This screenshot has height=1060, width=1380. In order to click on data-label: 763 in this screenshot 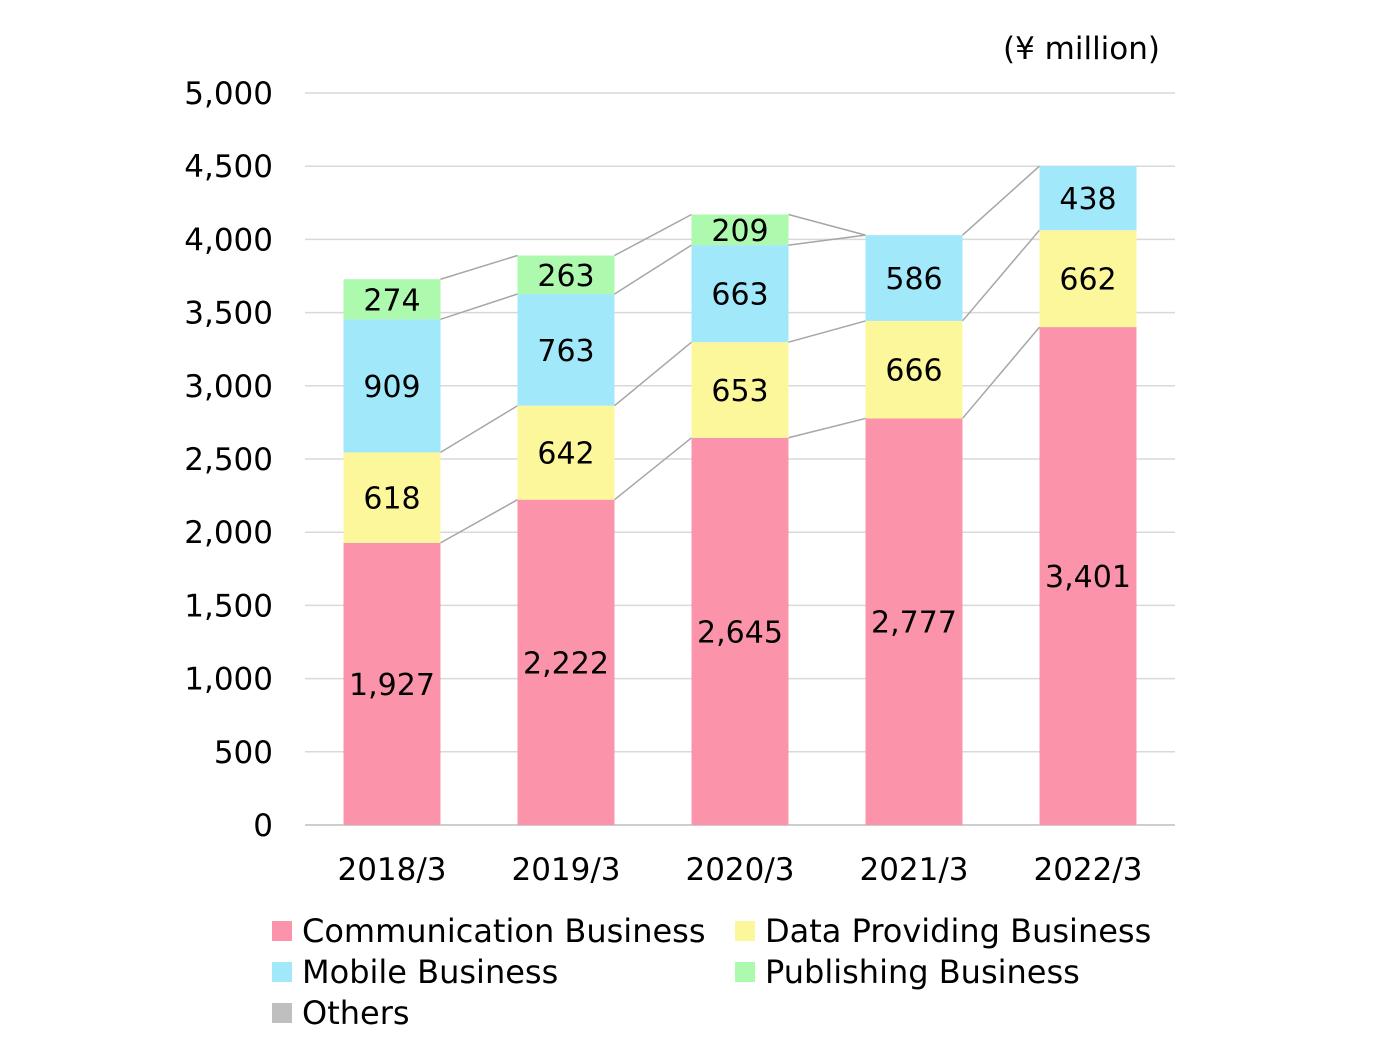, I will do `click(565, 351)`.